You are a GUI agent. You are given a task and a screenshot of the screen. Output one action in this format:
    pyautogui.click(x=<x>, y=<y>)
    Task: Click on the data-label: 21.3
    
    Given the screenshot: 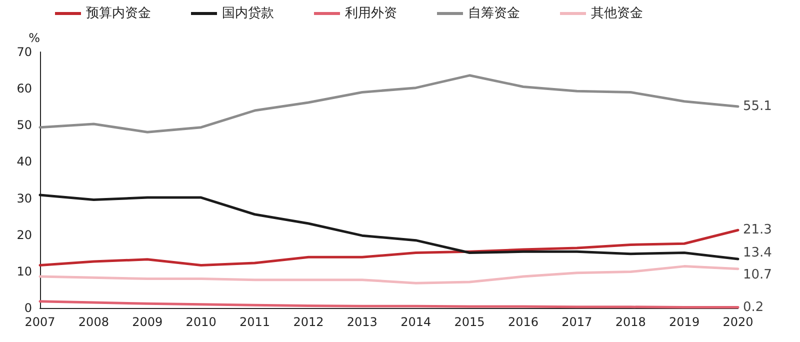 What is the action you would take?
    pyautogui.click(x=757, y=230)
    